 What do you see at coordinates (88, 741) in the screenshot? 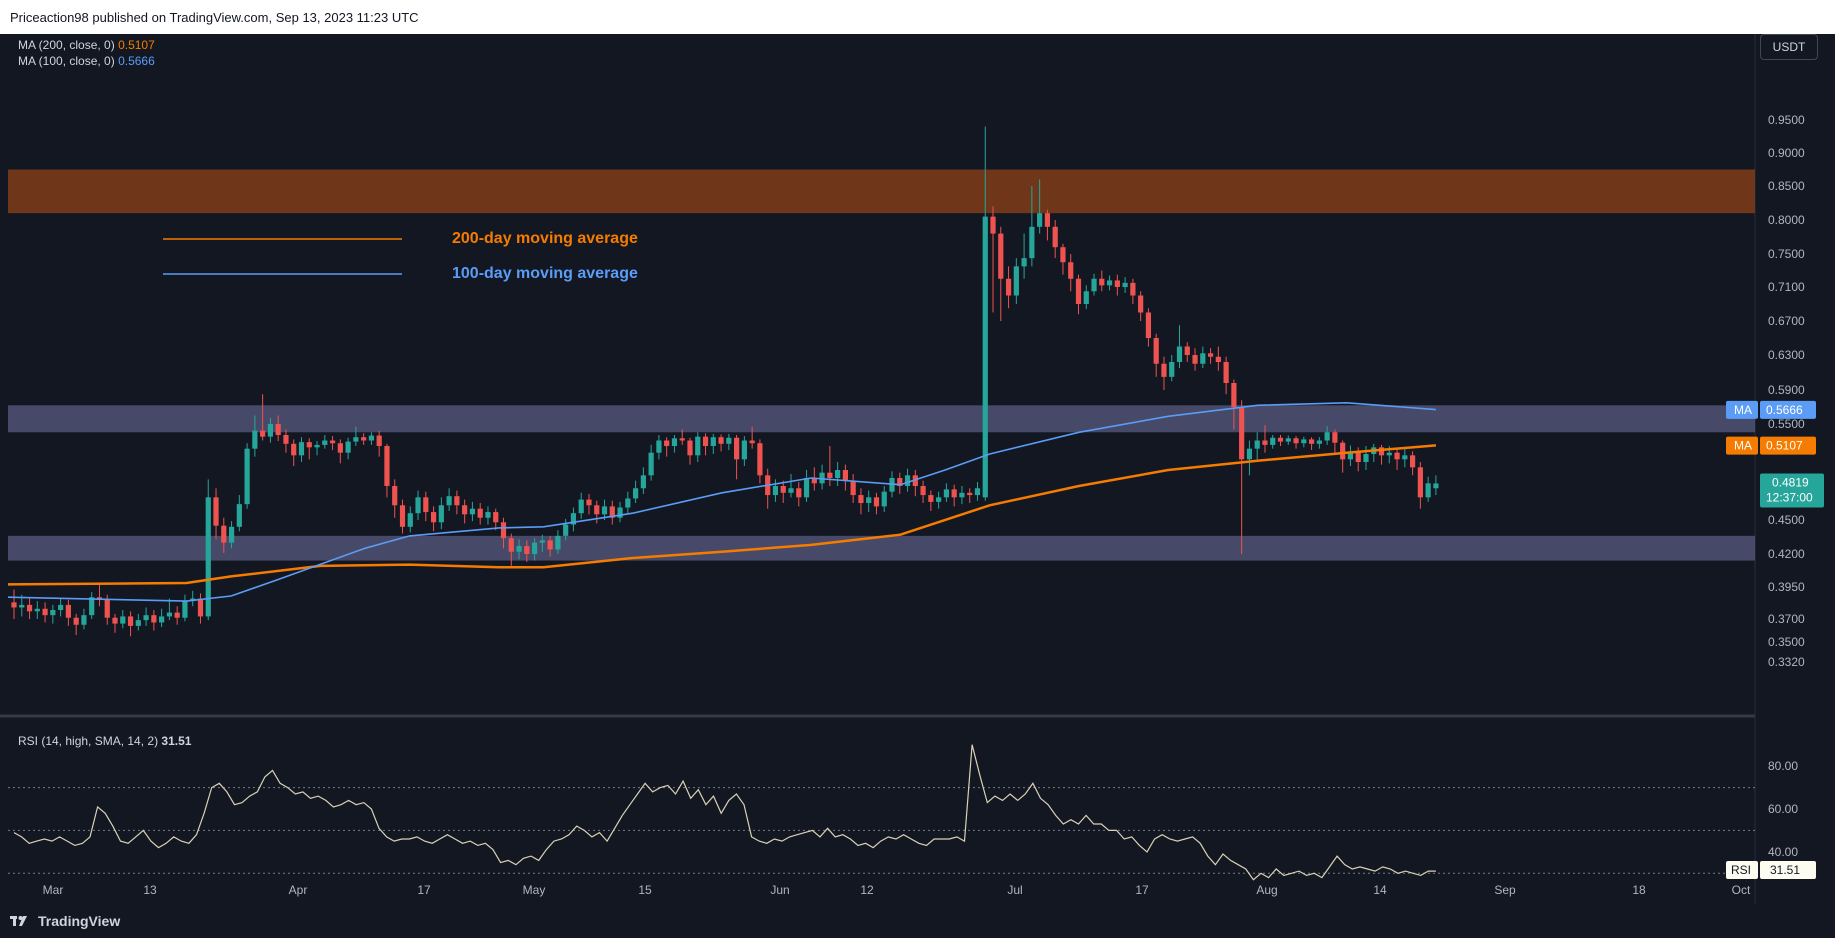
I see `legend-rsi-label: RSI (14, high, SMA, 14, 2)` at bounding box center [88, 741].